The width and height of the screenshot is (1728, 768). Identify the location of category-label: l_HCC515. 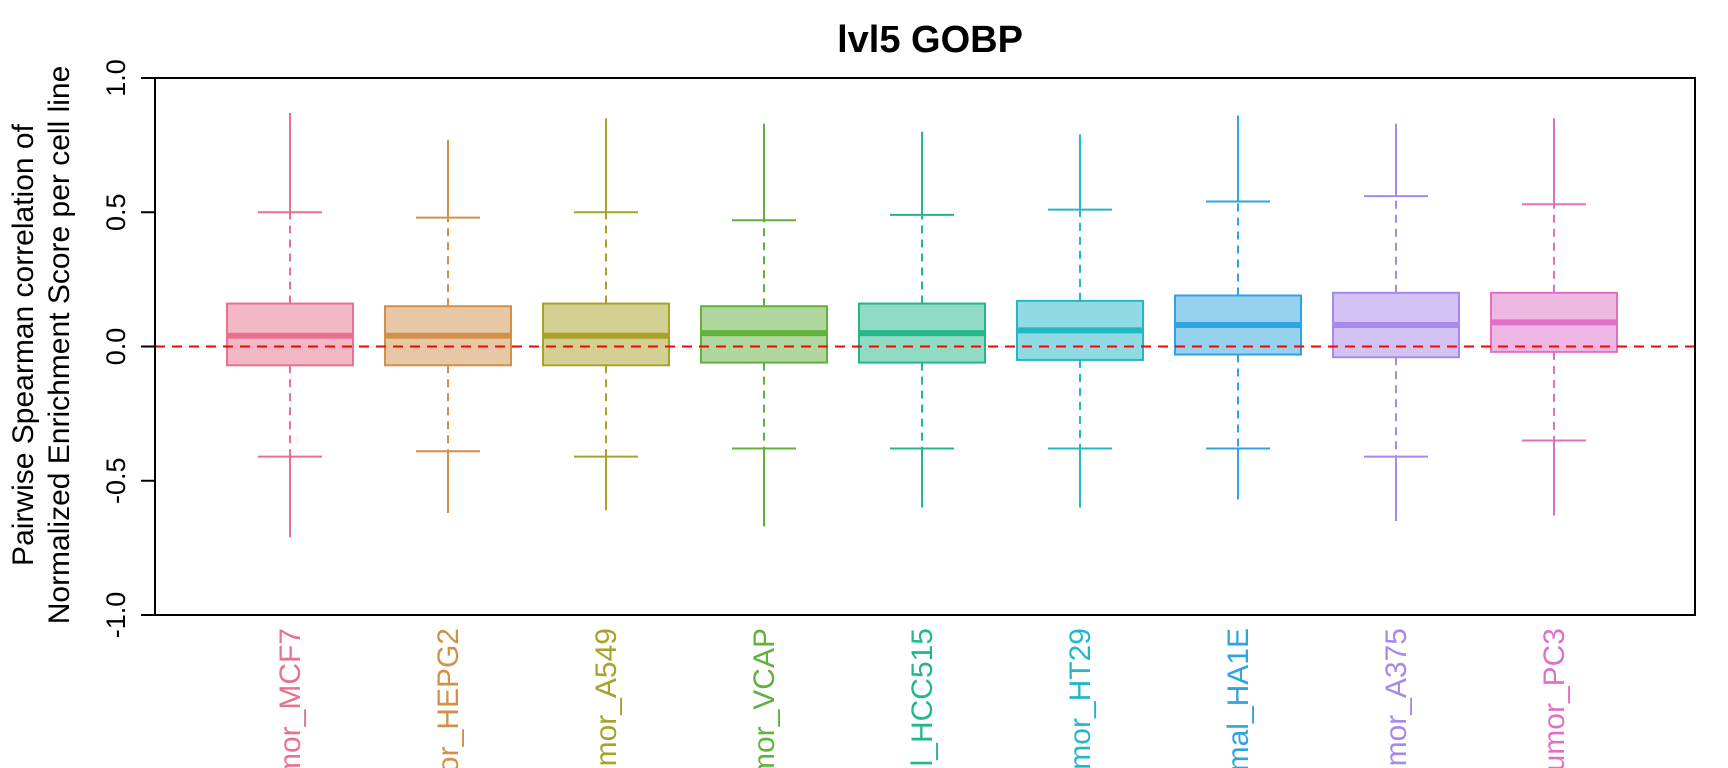
(922, 697).